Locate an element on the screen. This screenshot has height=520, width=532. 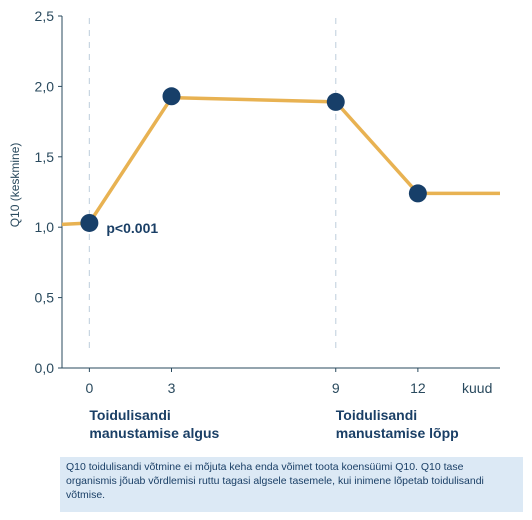
x-tick-label: 12 is located at coordinates (418, 388).